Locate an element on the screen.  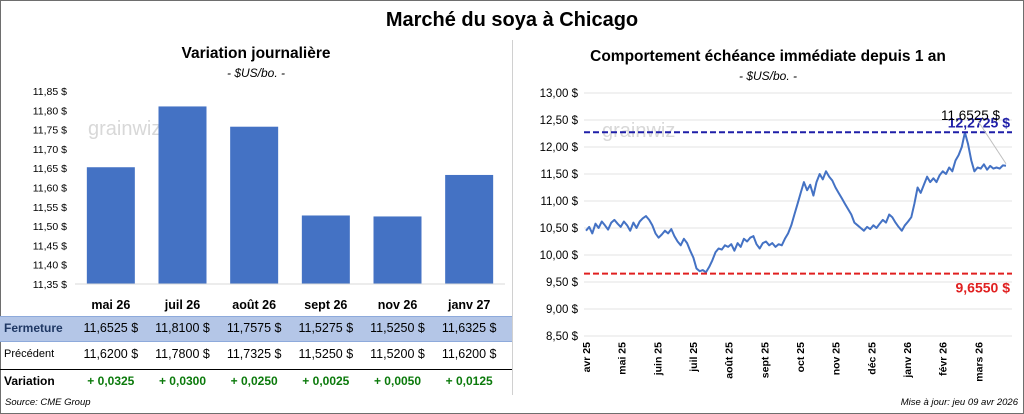
row-label-close: Fermeture is located at coordinates (33, 328).